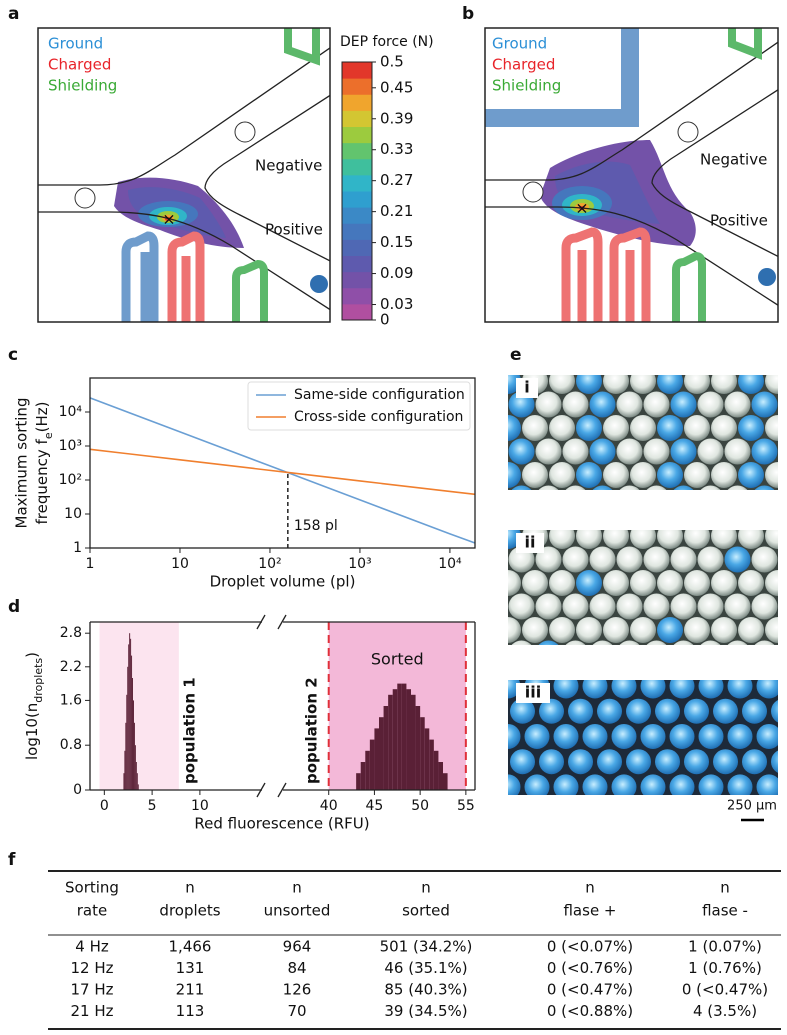 The height and width of the screenshot is (1035, 787). Describe the element at coordinates (396, 211) in the screenshot. I see `colorbar-tick-label: 0.21` at that location.